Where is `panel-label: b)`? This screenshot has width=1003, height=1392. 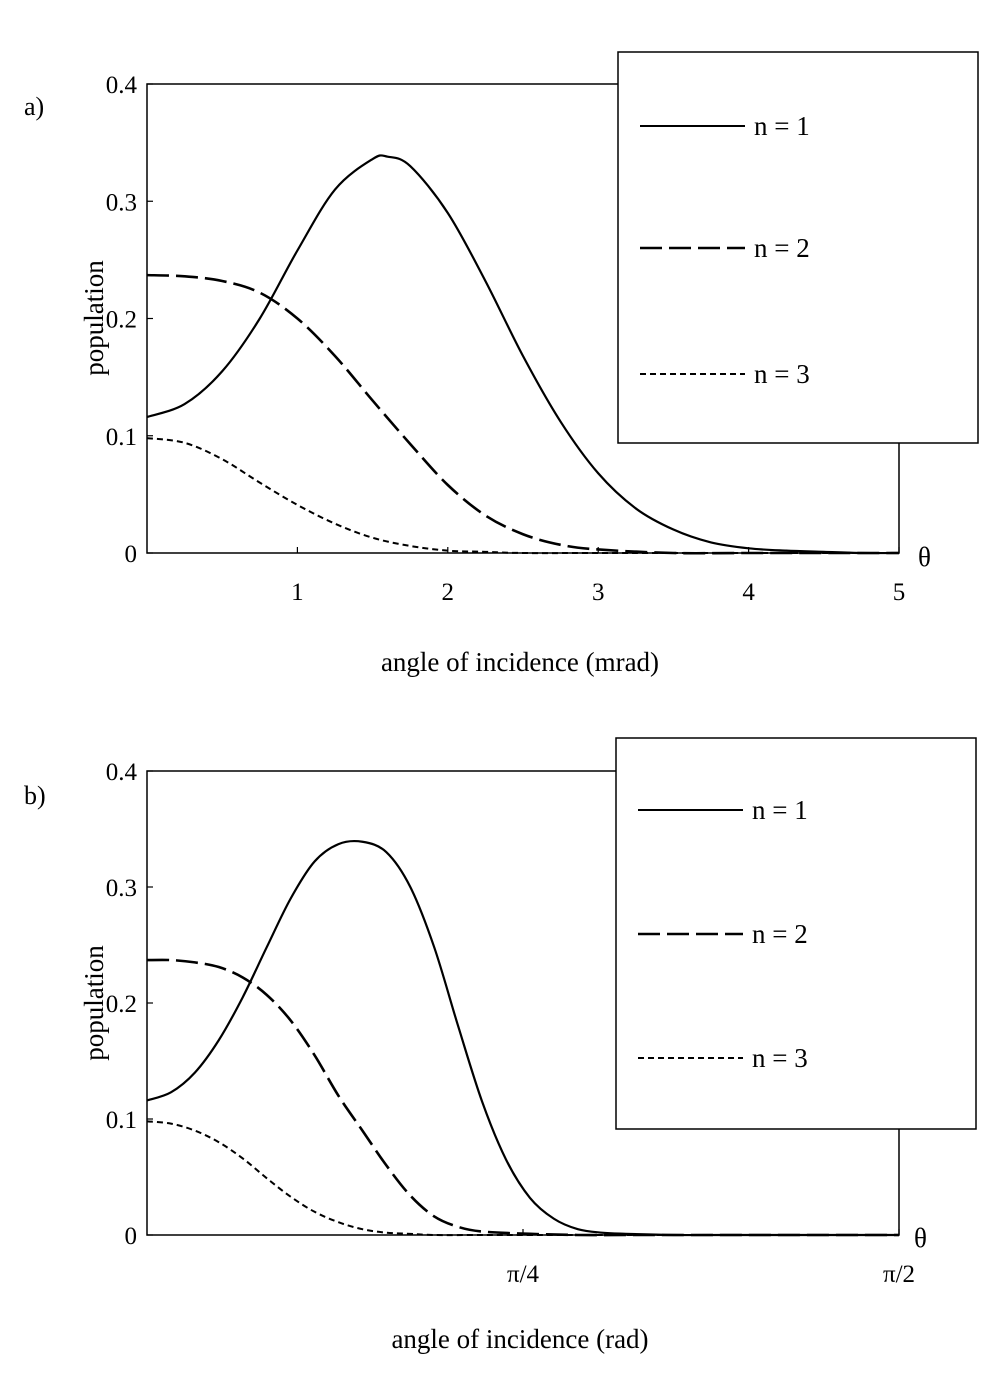
panel-label: b) is located at coordinates (35, 795).